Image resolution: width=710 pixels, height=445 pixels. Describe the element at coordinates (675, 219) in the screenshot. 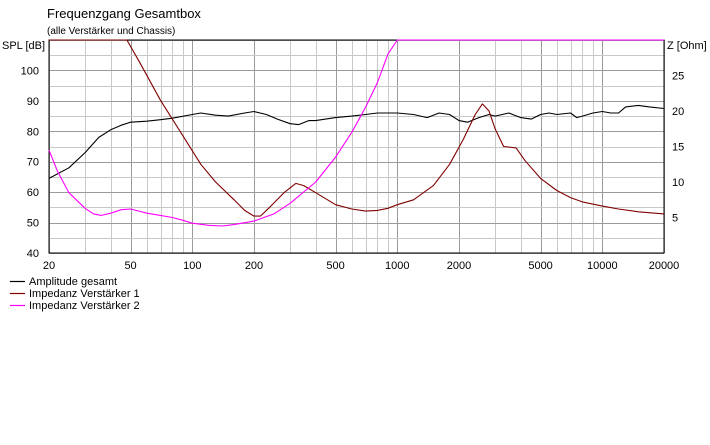

I see `y2-tick-label: 5` at that location.